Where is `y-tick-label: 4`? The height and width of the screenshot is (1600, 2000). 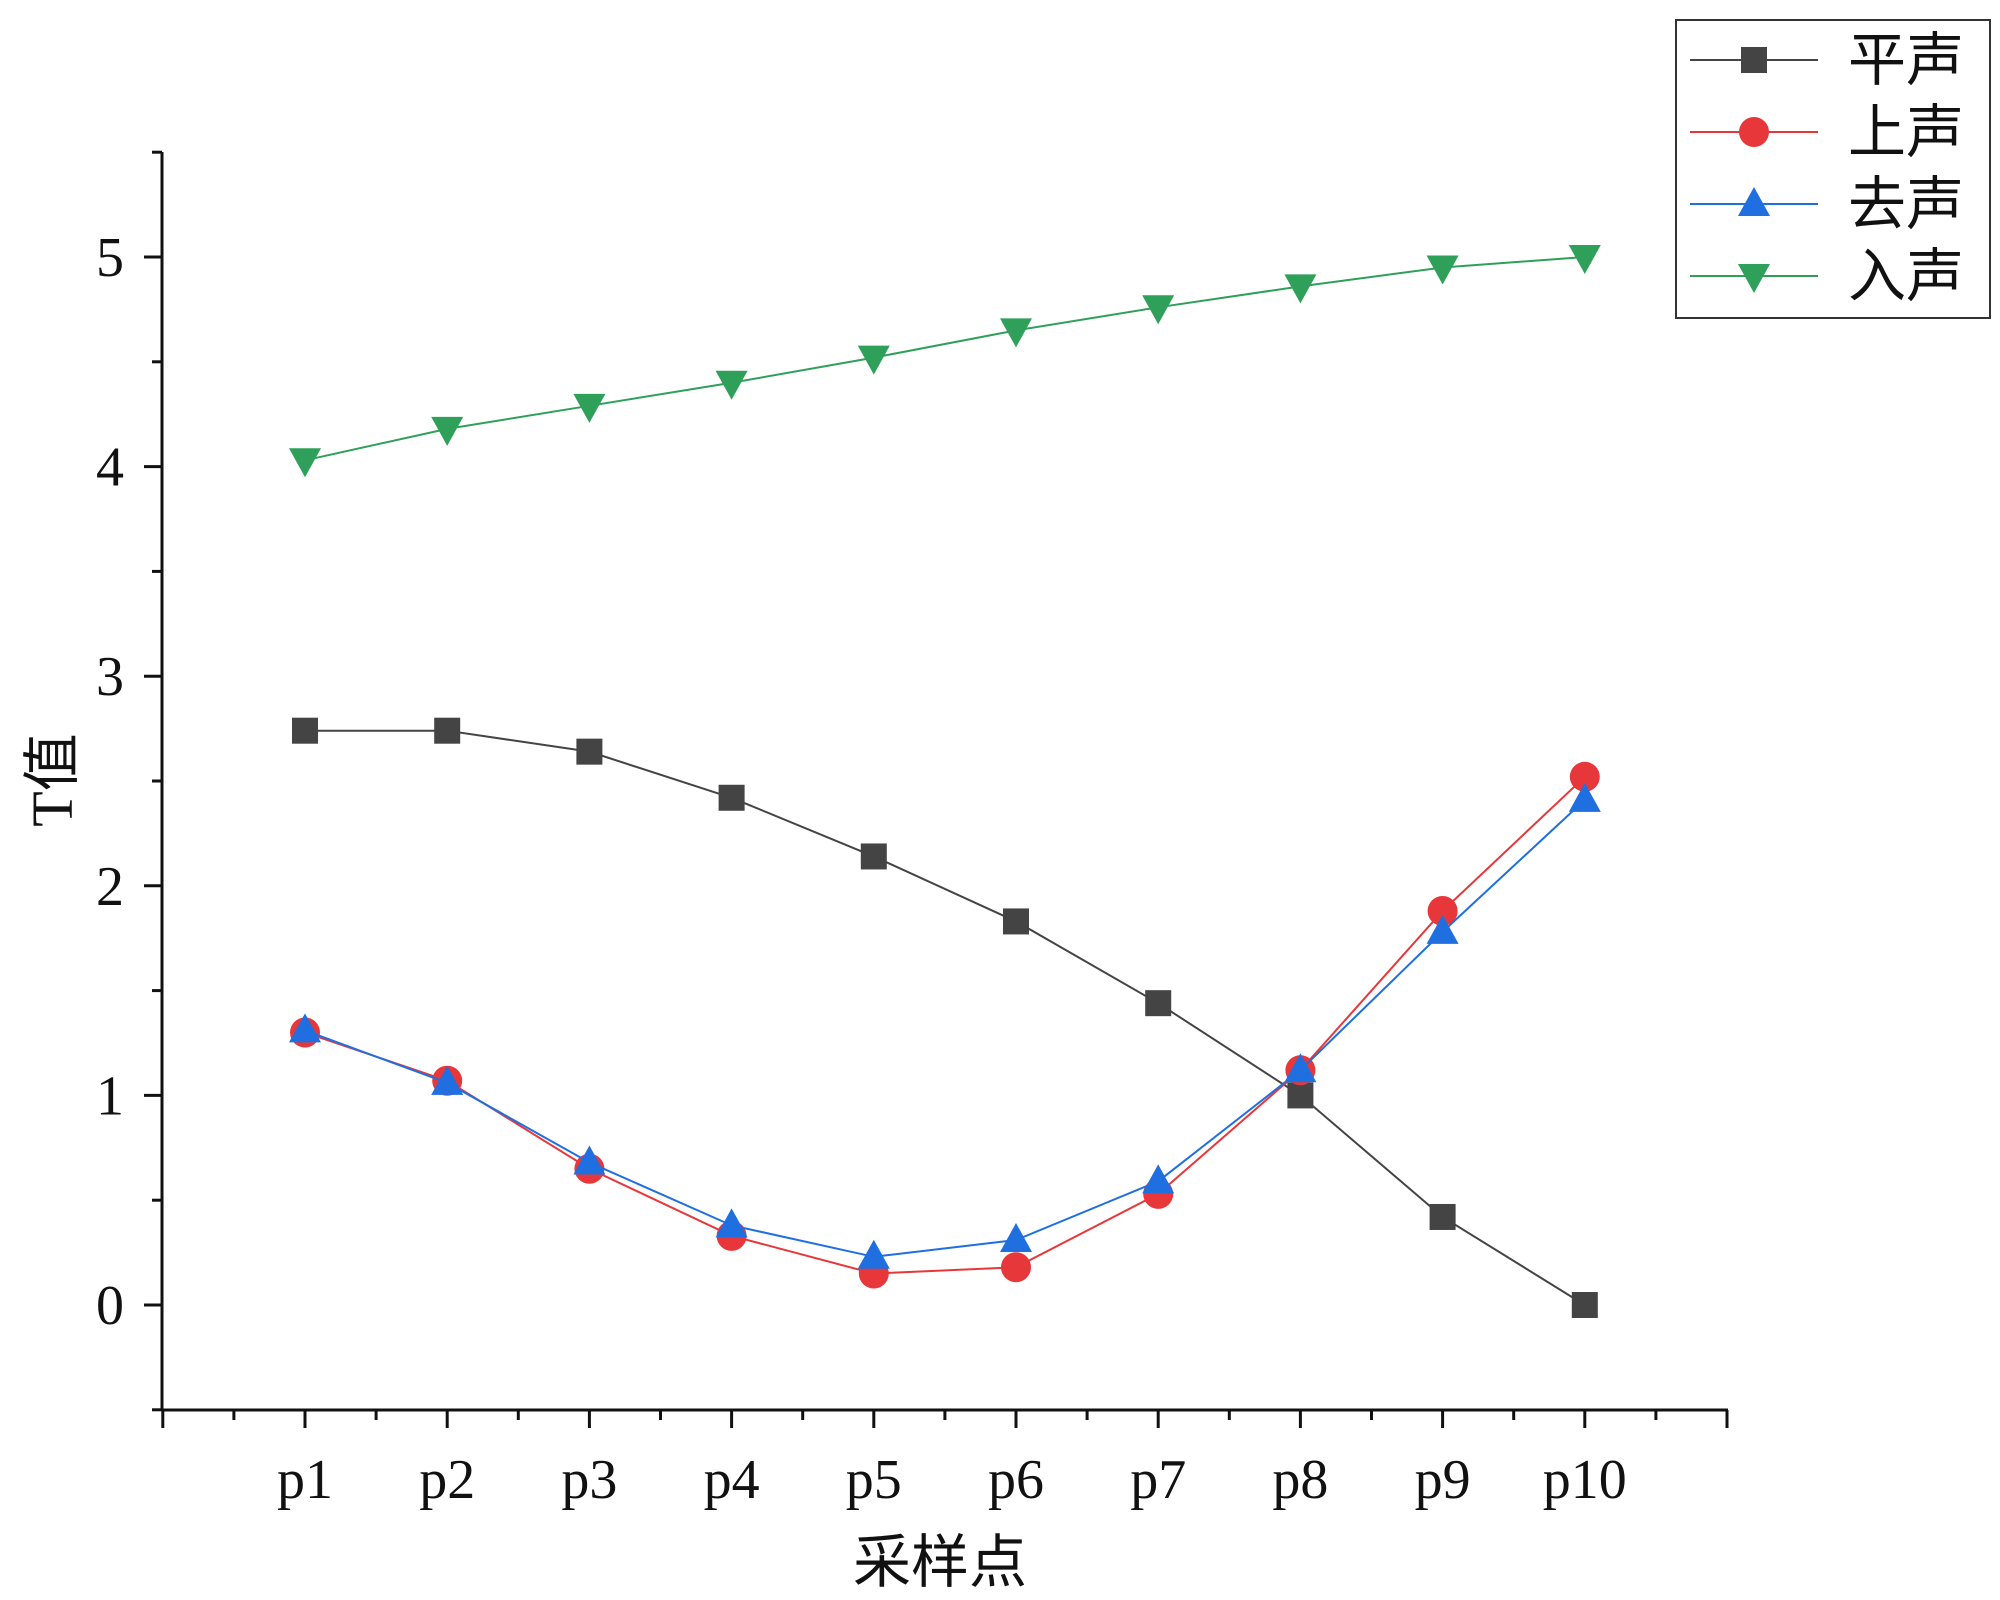 y-tick-label: 4 is located at coordinates (110, 468).